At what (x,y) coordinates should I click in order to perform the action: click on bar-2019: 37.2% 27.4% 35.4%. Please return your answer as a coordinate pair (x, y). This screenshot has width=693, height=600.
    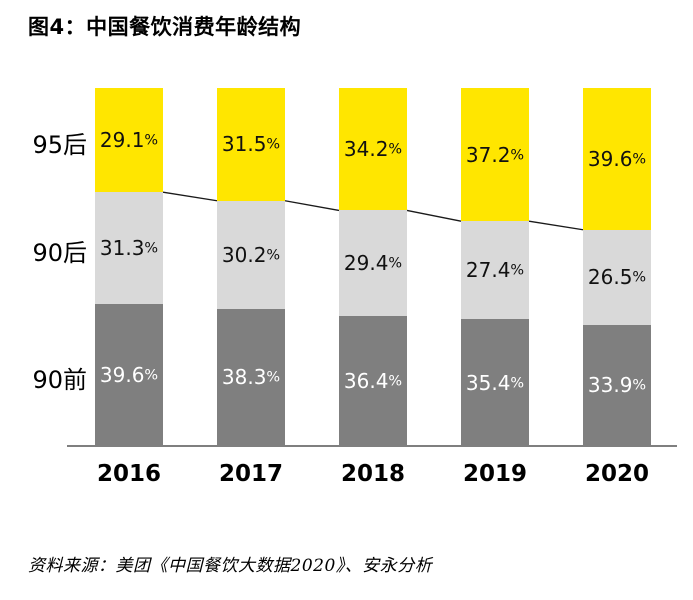
    Looking at the image, I should click on (495, 267).